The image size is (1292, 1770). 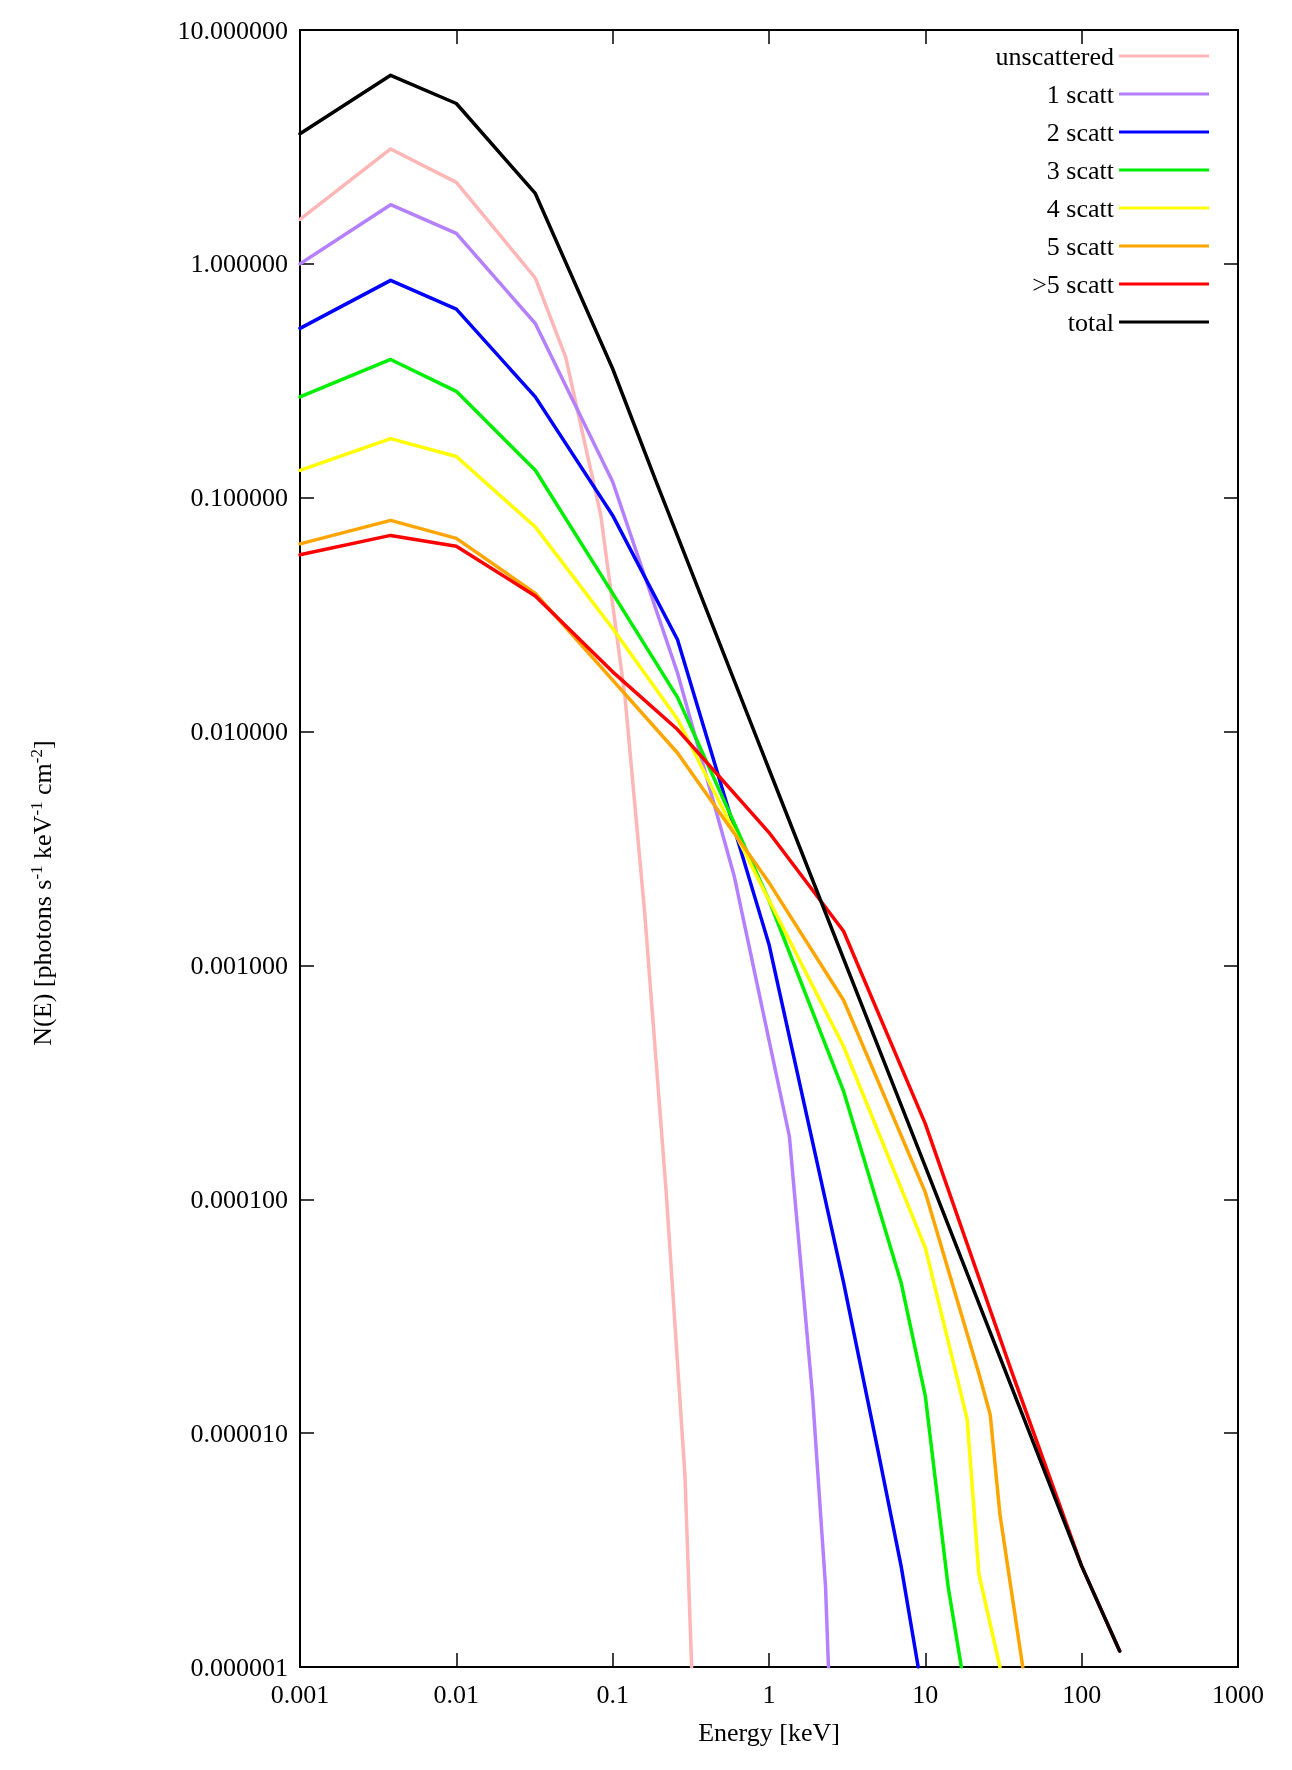 I want to click on x-tick-label: 1000, so click(x=1238, y=1694).